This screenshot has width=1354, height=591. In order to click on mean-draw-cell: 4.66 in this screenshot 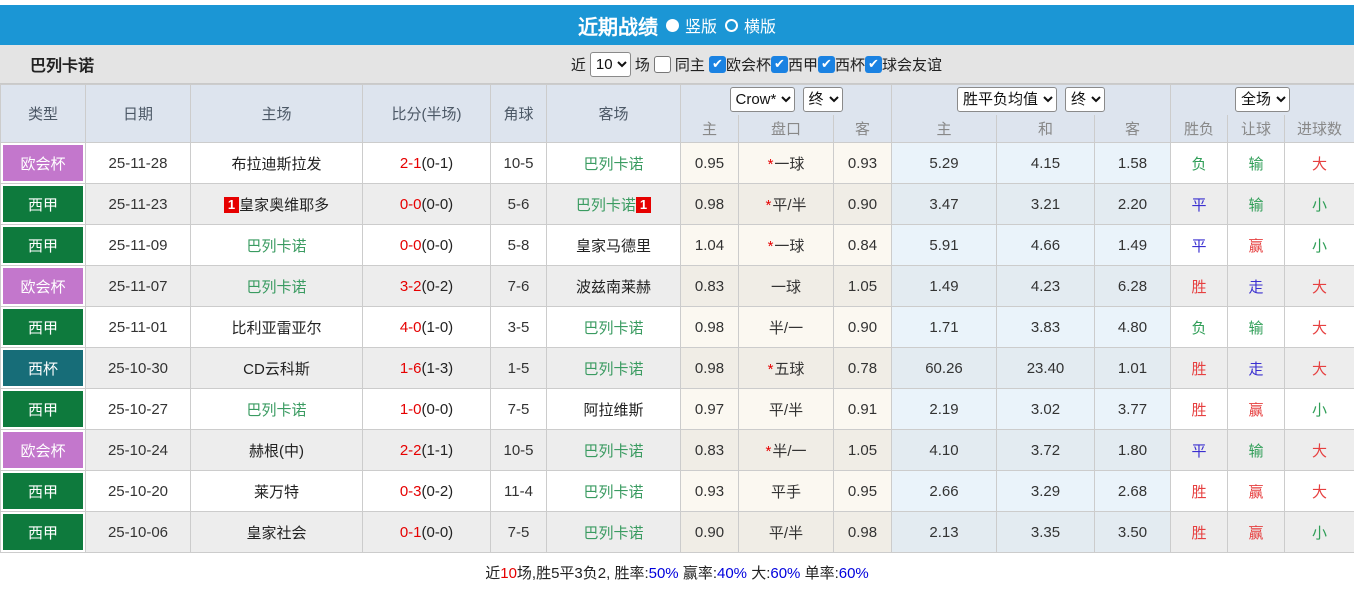, I will do `click(1045, 245)`.